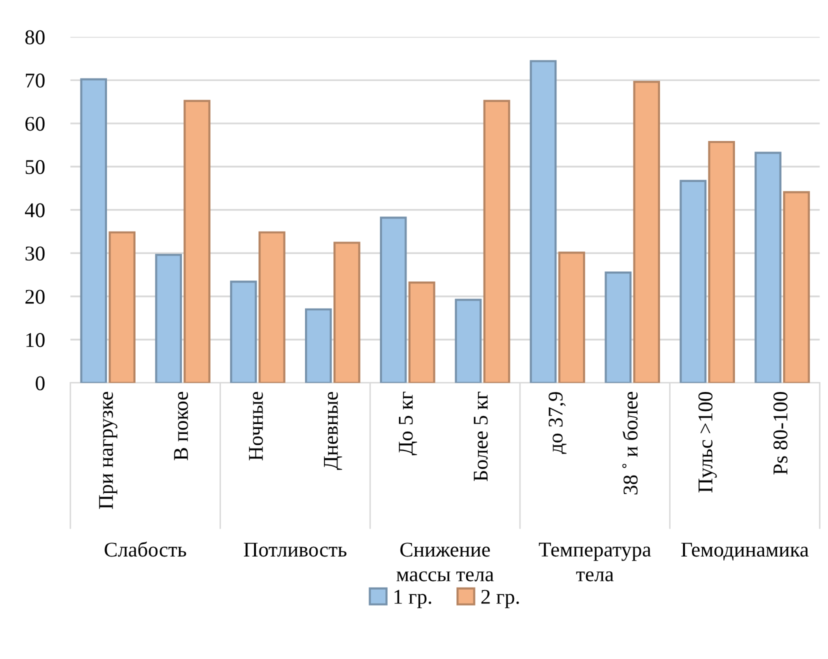 This screenshot has height=659, width=828. I want to click on y-tick-label: 40, so click(34, 210).